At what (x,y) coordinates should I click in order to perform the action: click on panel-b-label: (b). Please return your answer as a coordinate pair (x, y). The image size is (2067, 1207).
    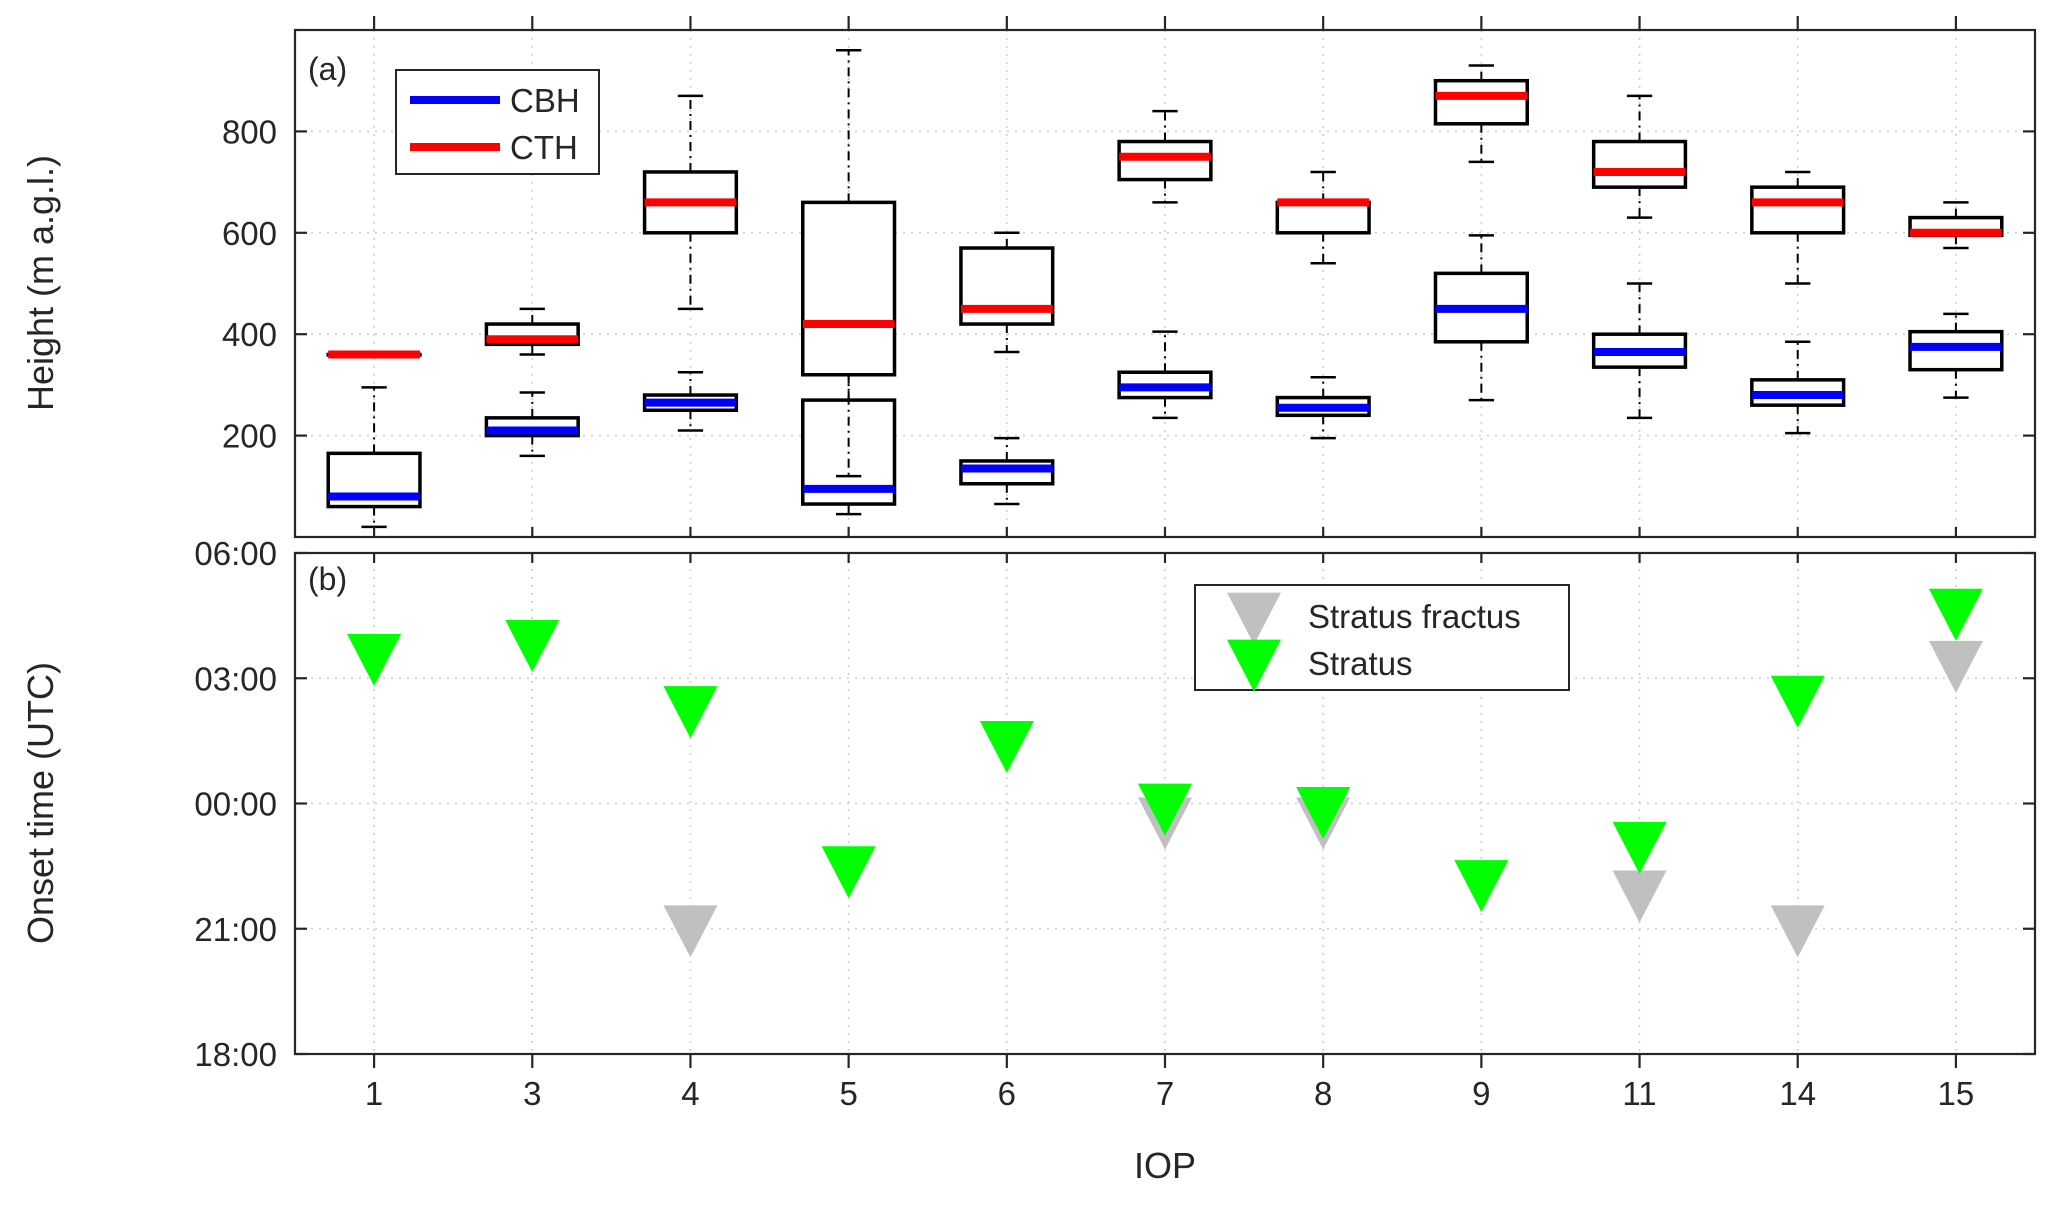
    Looking at the image, I should click on (327, 579).